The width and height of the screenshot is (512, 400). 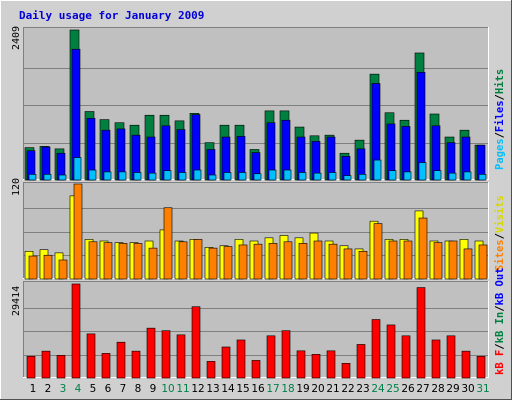 I want to click on day-label: 5, so click(x=93, y=389).